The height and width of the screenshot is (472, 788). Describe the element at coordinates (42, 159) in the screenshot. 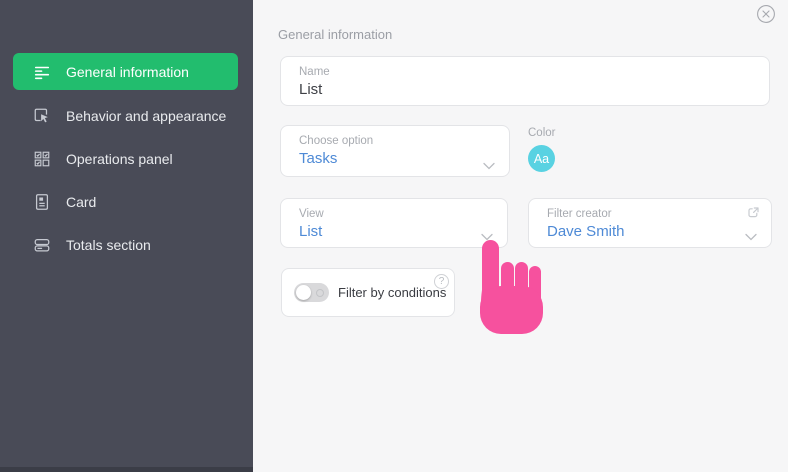

I see `checkbox-grid-icon` at that location.